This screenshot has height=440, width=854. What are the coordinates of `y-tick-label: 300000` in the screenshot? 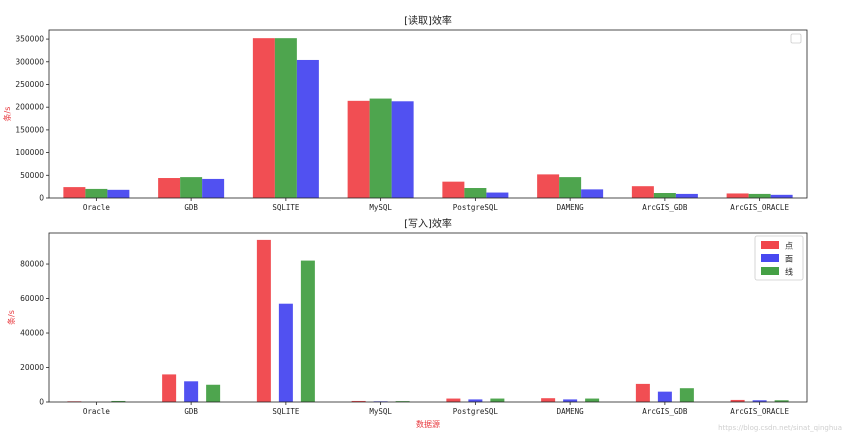 It's located at (29, 61).